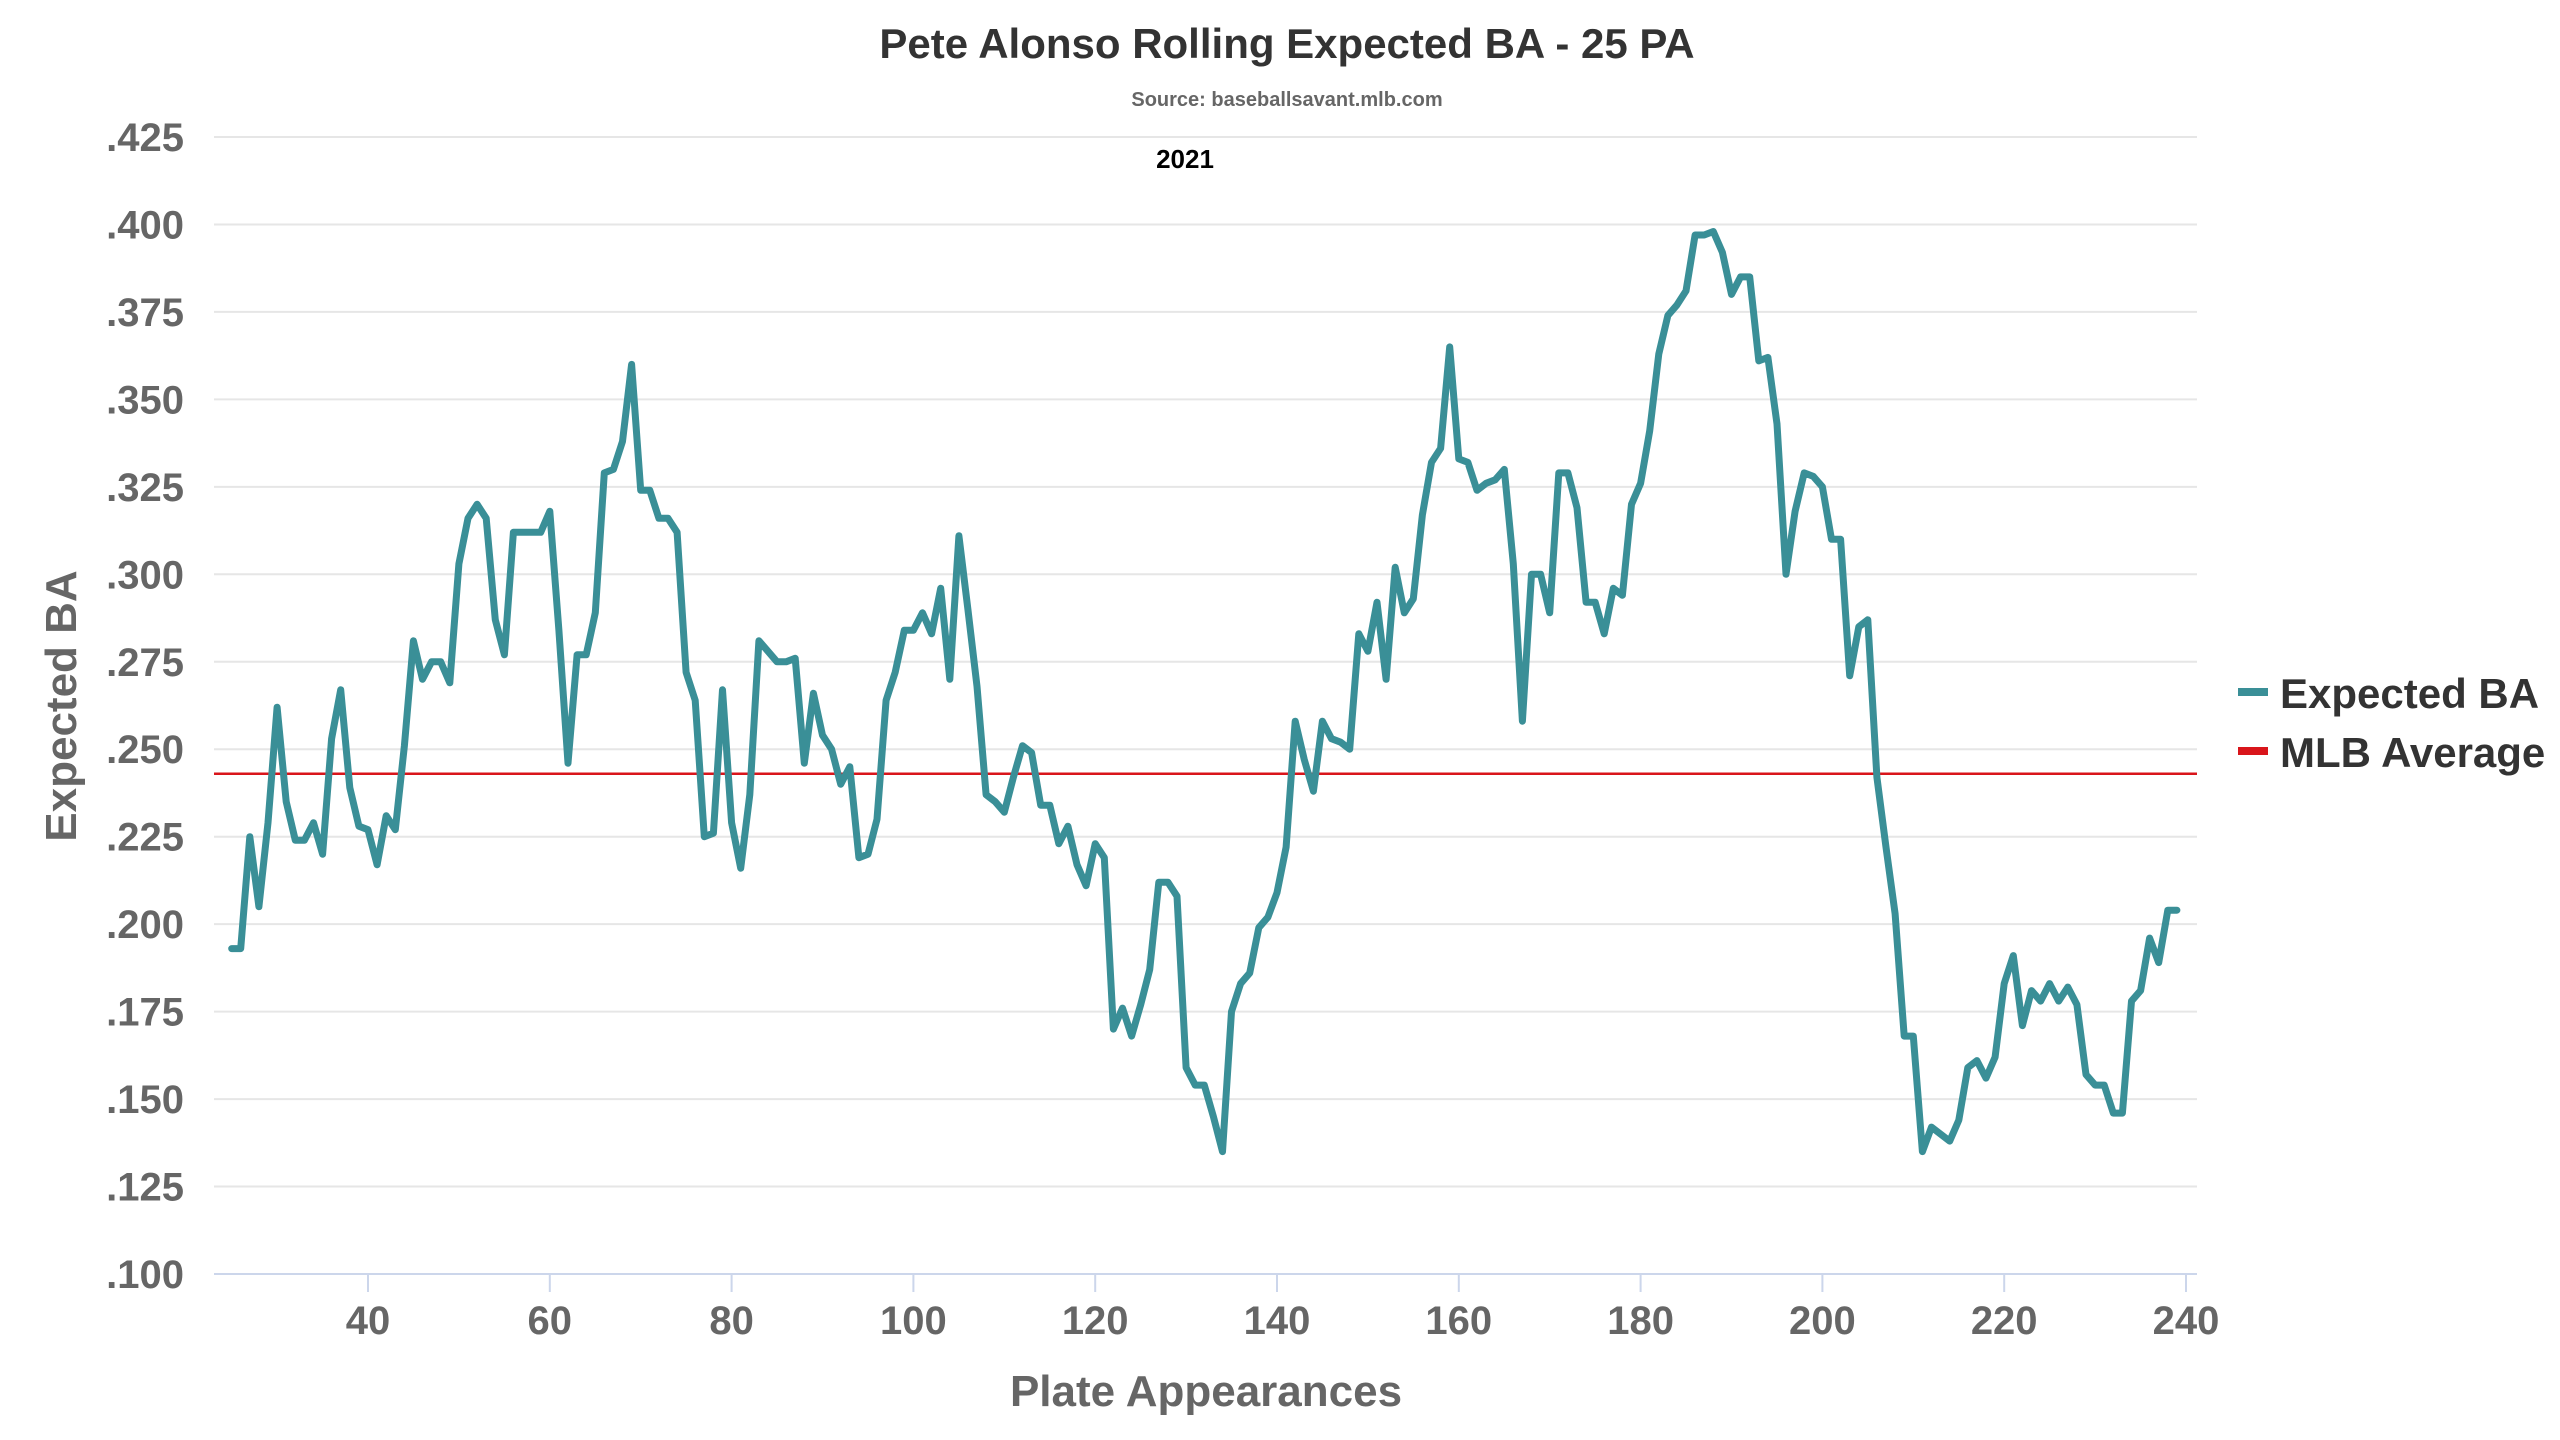 The image size is (2560, 1440). I want to click on legend-label-expected-ba: Expected BA, so click(2409, 693).